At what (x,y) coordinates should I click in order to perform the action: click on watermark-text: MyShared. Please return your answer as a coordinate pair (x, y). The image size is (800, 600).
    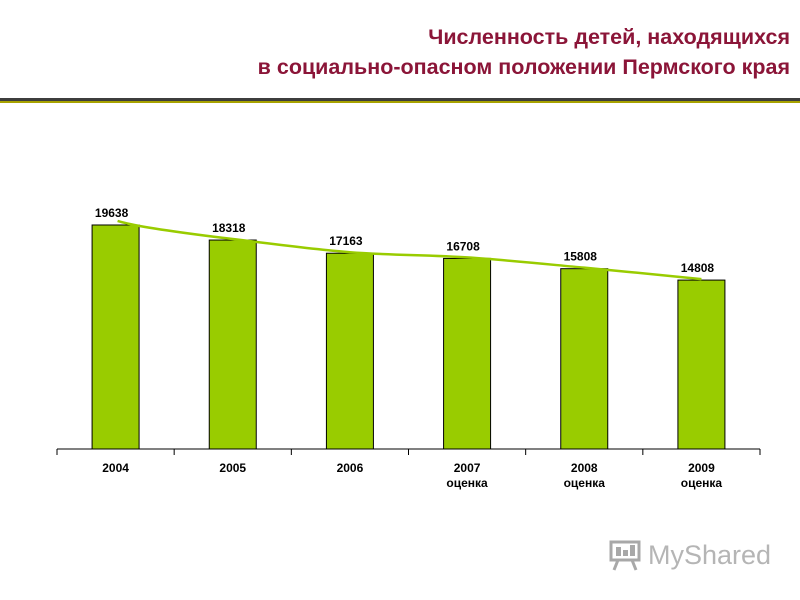
    Looking at the image, I should click on (710, 554).